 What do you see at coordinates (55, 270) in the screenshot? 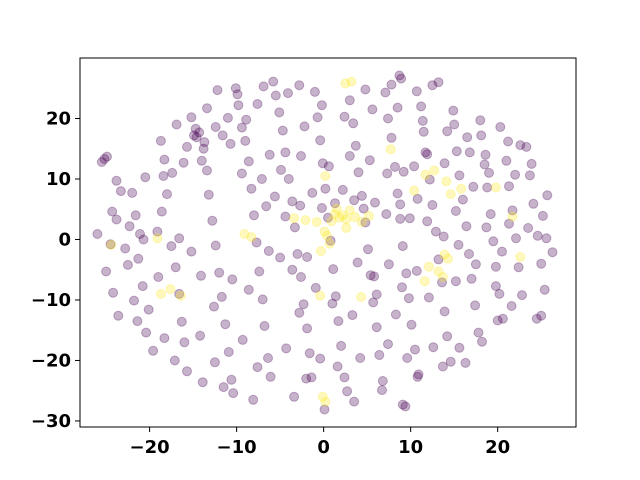
I see `y-axis: −30 −20 −10 0 10 20` at bounding box center [55, 270].